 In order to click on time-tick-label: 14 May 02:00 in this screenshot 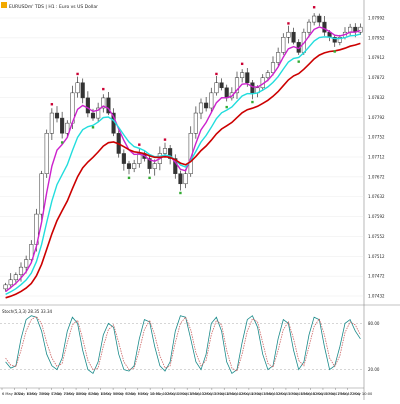, I will do `click(236, 394)`.